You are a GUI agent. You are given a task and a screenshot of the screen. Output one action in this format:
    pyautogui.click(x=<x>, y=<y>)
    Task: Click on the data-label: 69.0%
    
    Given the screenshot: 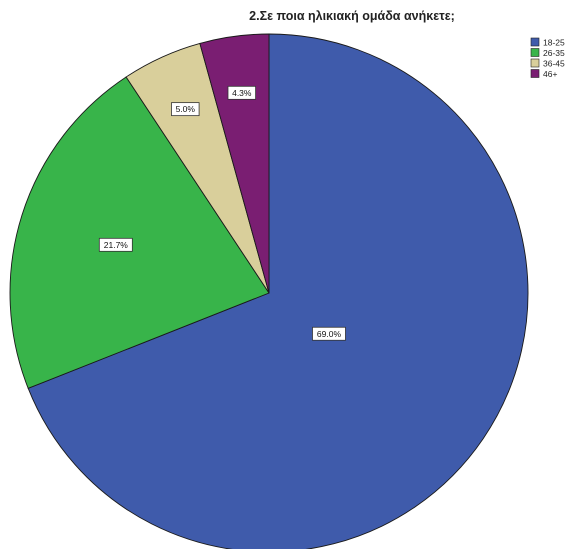 What is the action you would take?
    pyautogui.click(x=329, y=334)
    